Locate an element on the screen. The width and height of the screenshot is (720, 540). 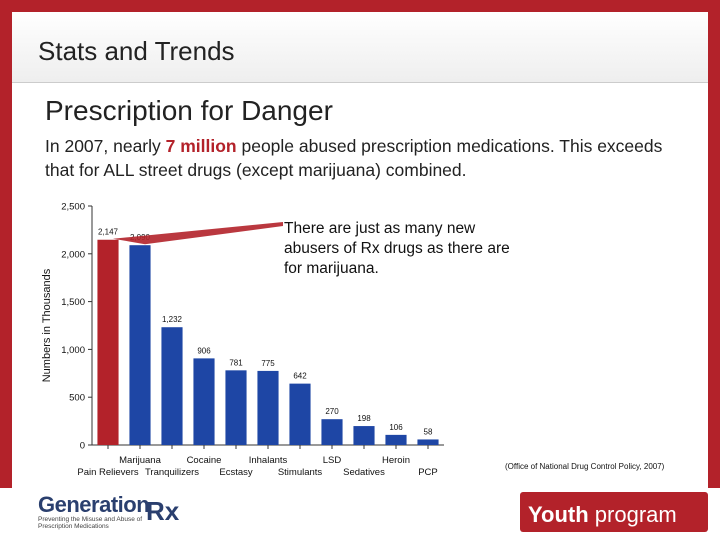
data-label: 2,147 is located at coordinates (108, 232).